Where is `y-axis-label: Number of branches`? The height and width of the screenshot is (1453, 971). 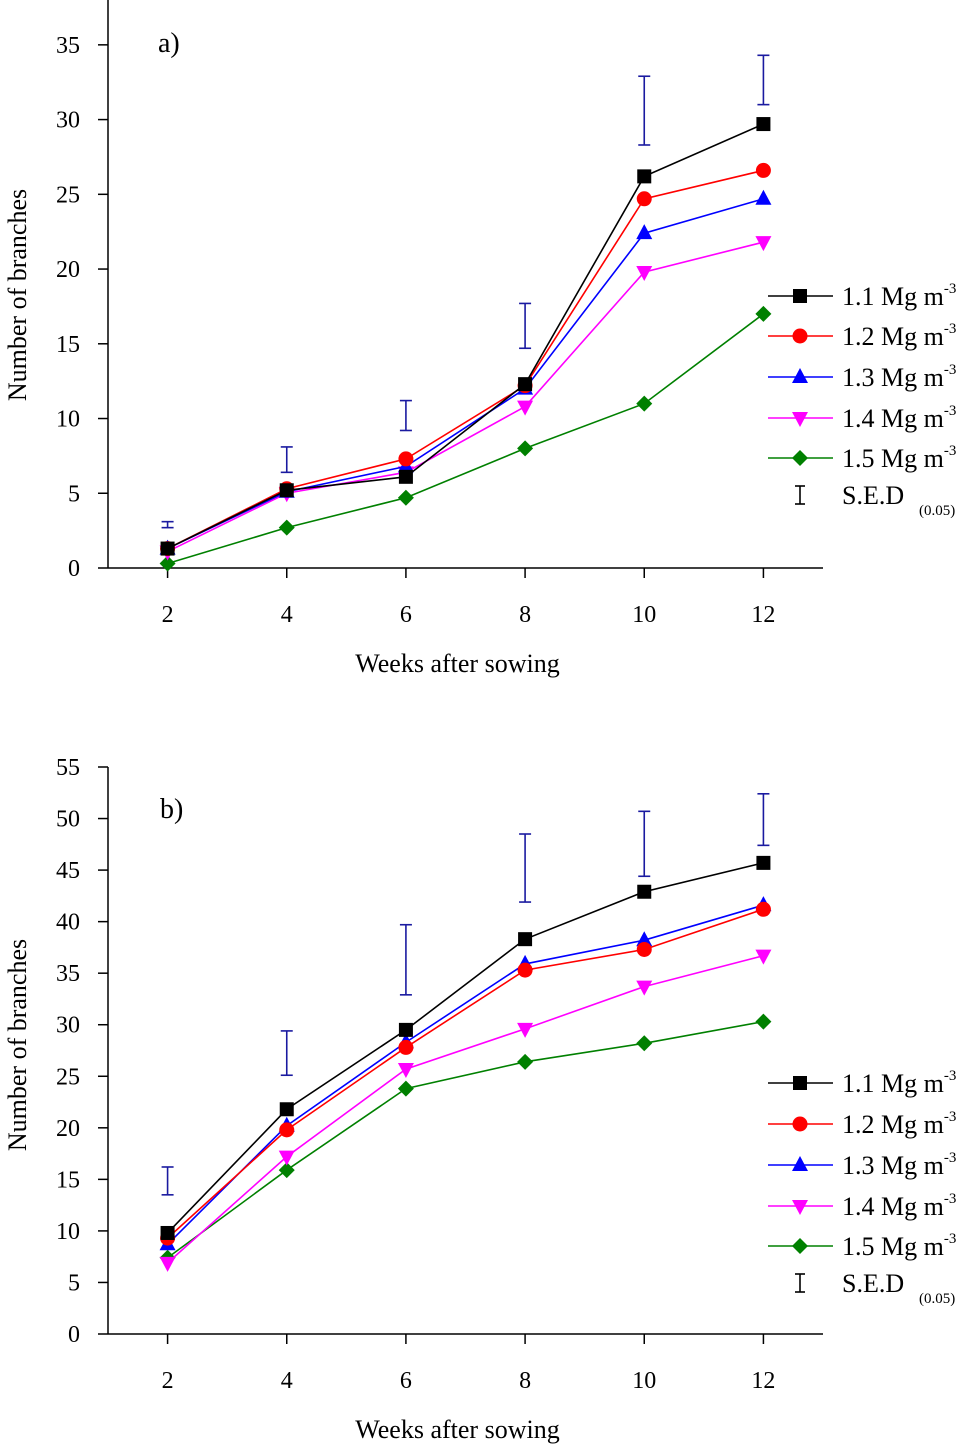 y-axis-label: Number of branches is located at coordinates (17, 1045).